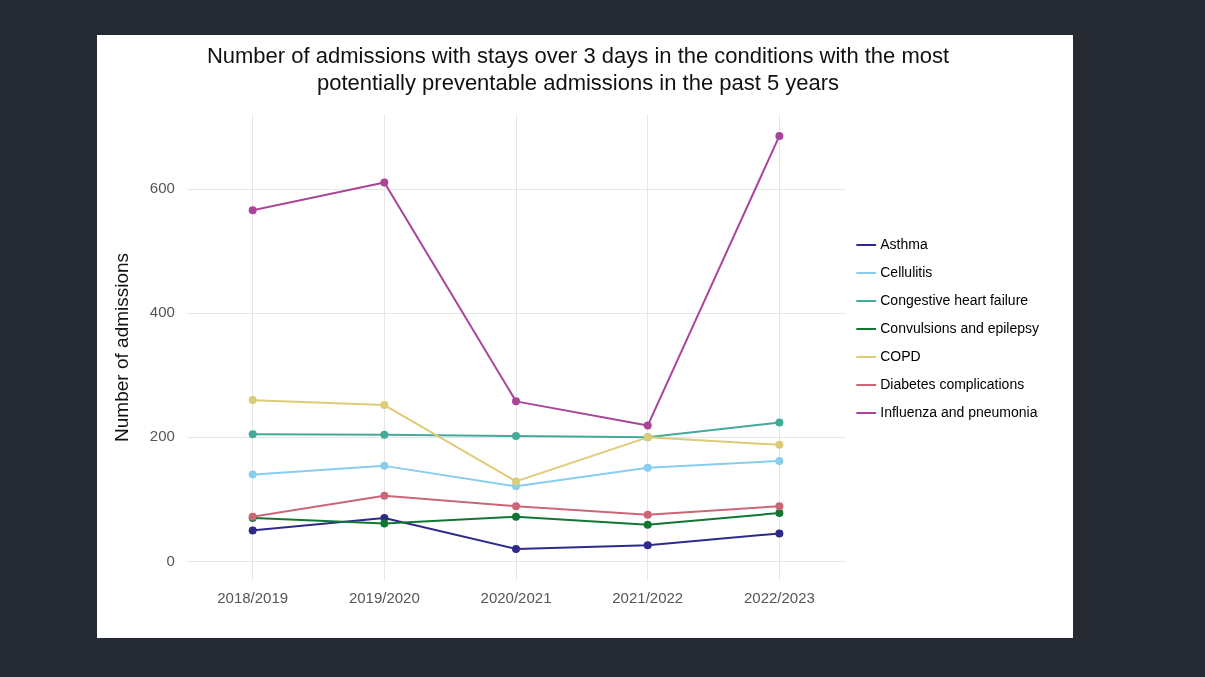 This screenshot has width=1205, height=677. What do you see at coordinates (384, 598) in the screenshot?
I see `x-tick-label: 2019/2020` at bounding box center [384, 598].